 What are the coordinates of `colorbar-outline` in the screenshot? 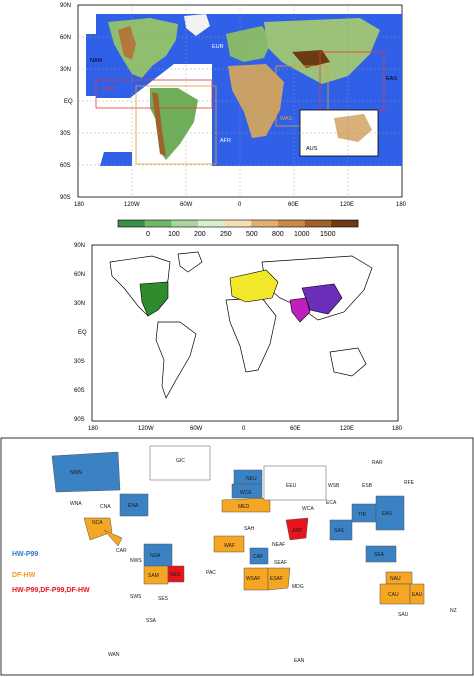 It's located at (238, 223).